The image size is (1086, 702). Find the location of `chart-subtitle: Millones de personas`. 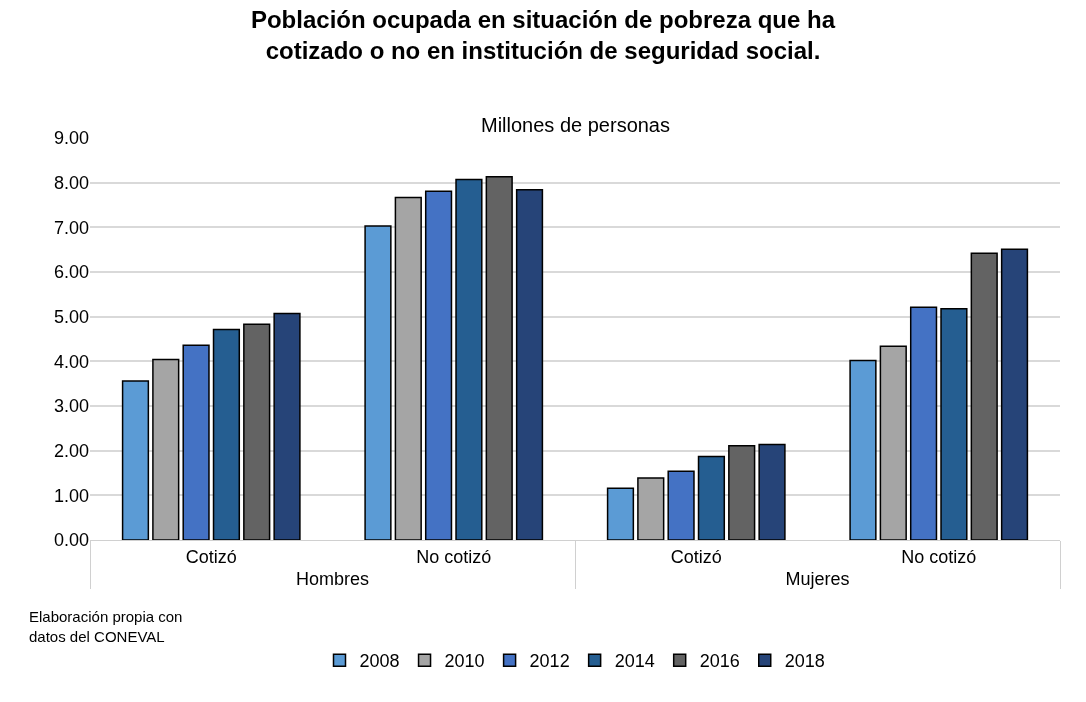

chart-subtitle: Millones de personas is located at coordinates (575, 125).